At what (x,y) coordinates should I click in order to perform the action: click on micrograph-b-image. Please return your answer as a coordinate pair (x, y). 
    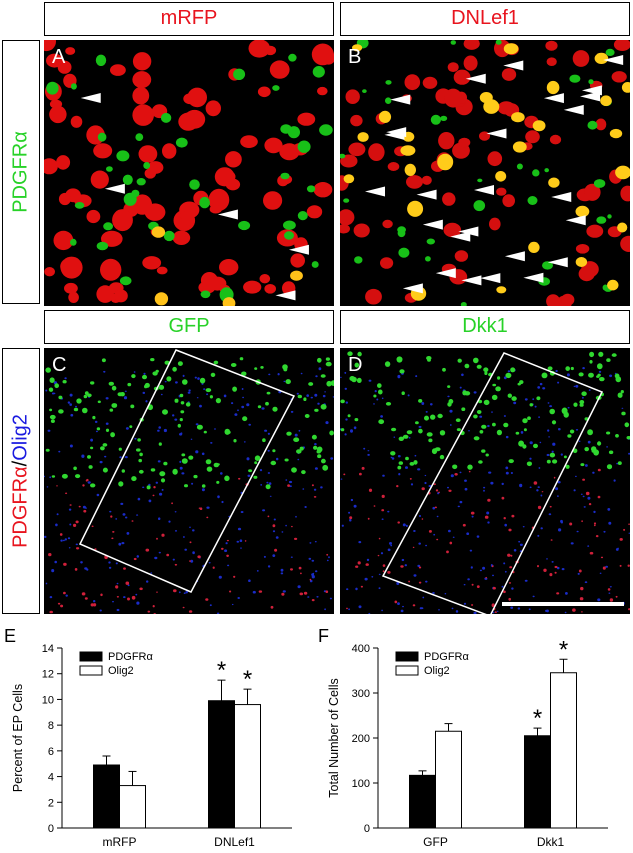
    Looking at the image, I should click on (485, 173).